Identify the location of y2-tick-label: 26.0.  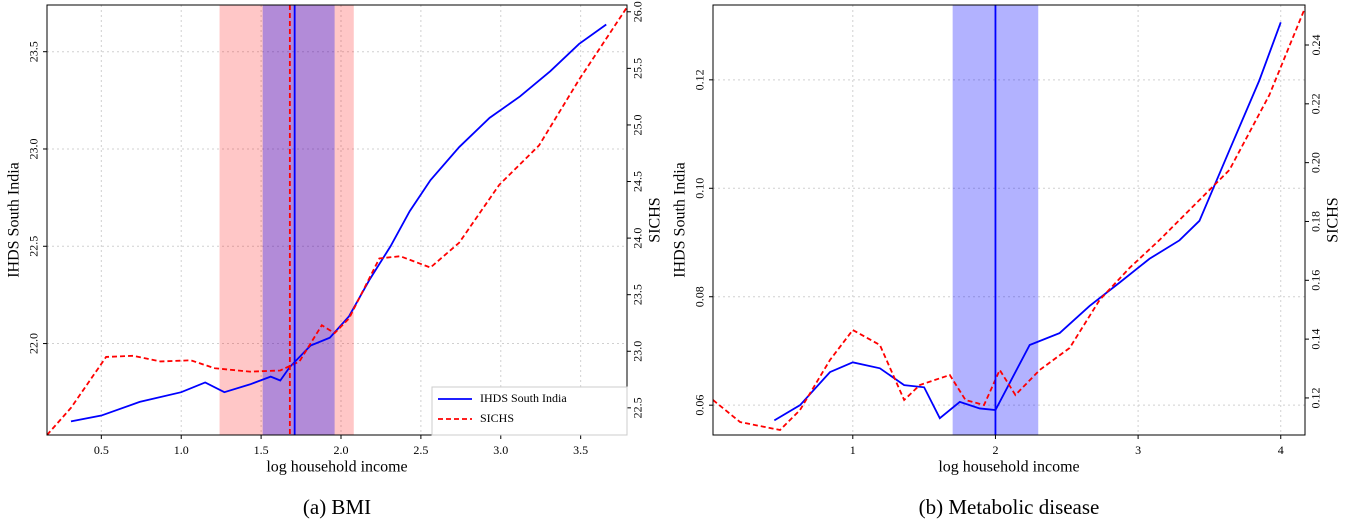
(638, 11).